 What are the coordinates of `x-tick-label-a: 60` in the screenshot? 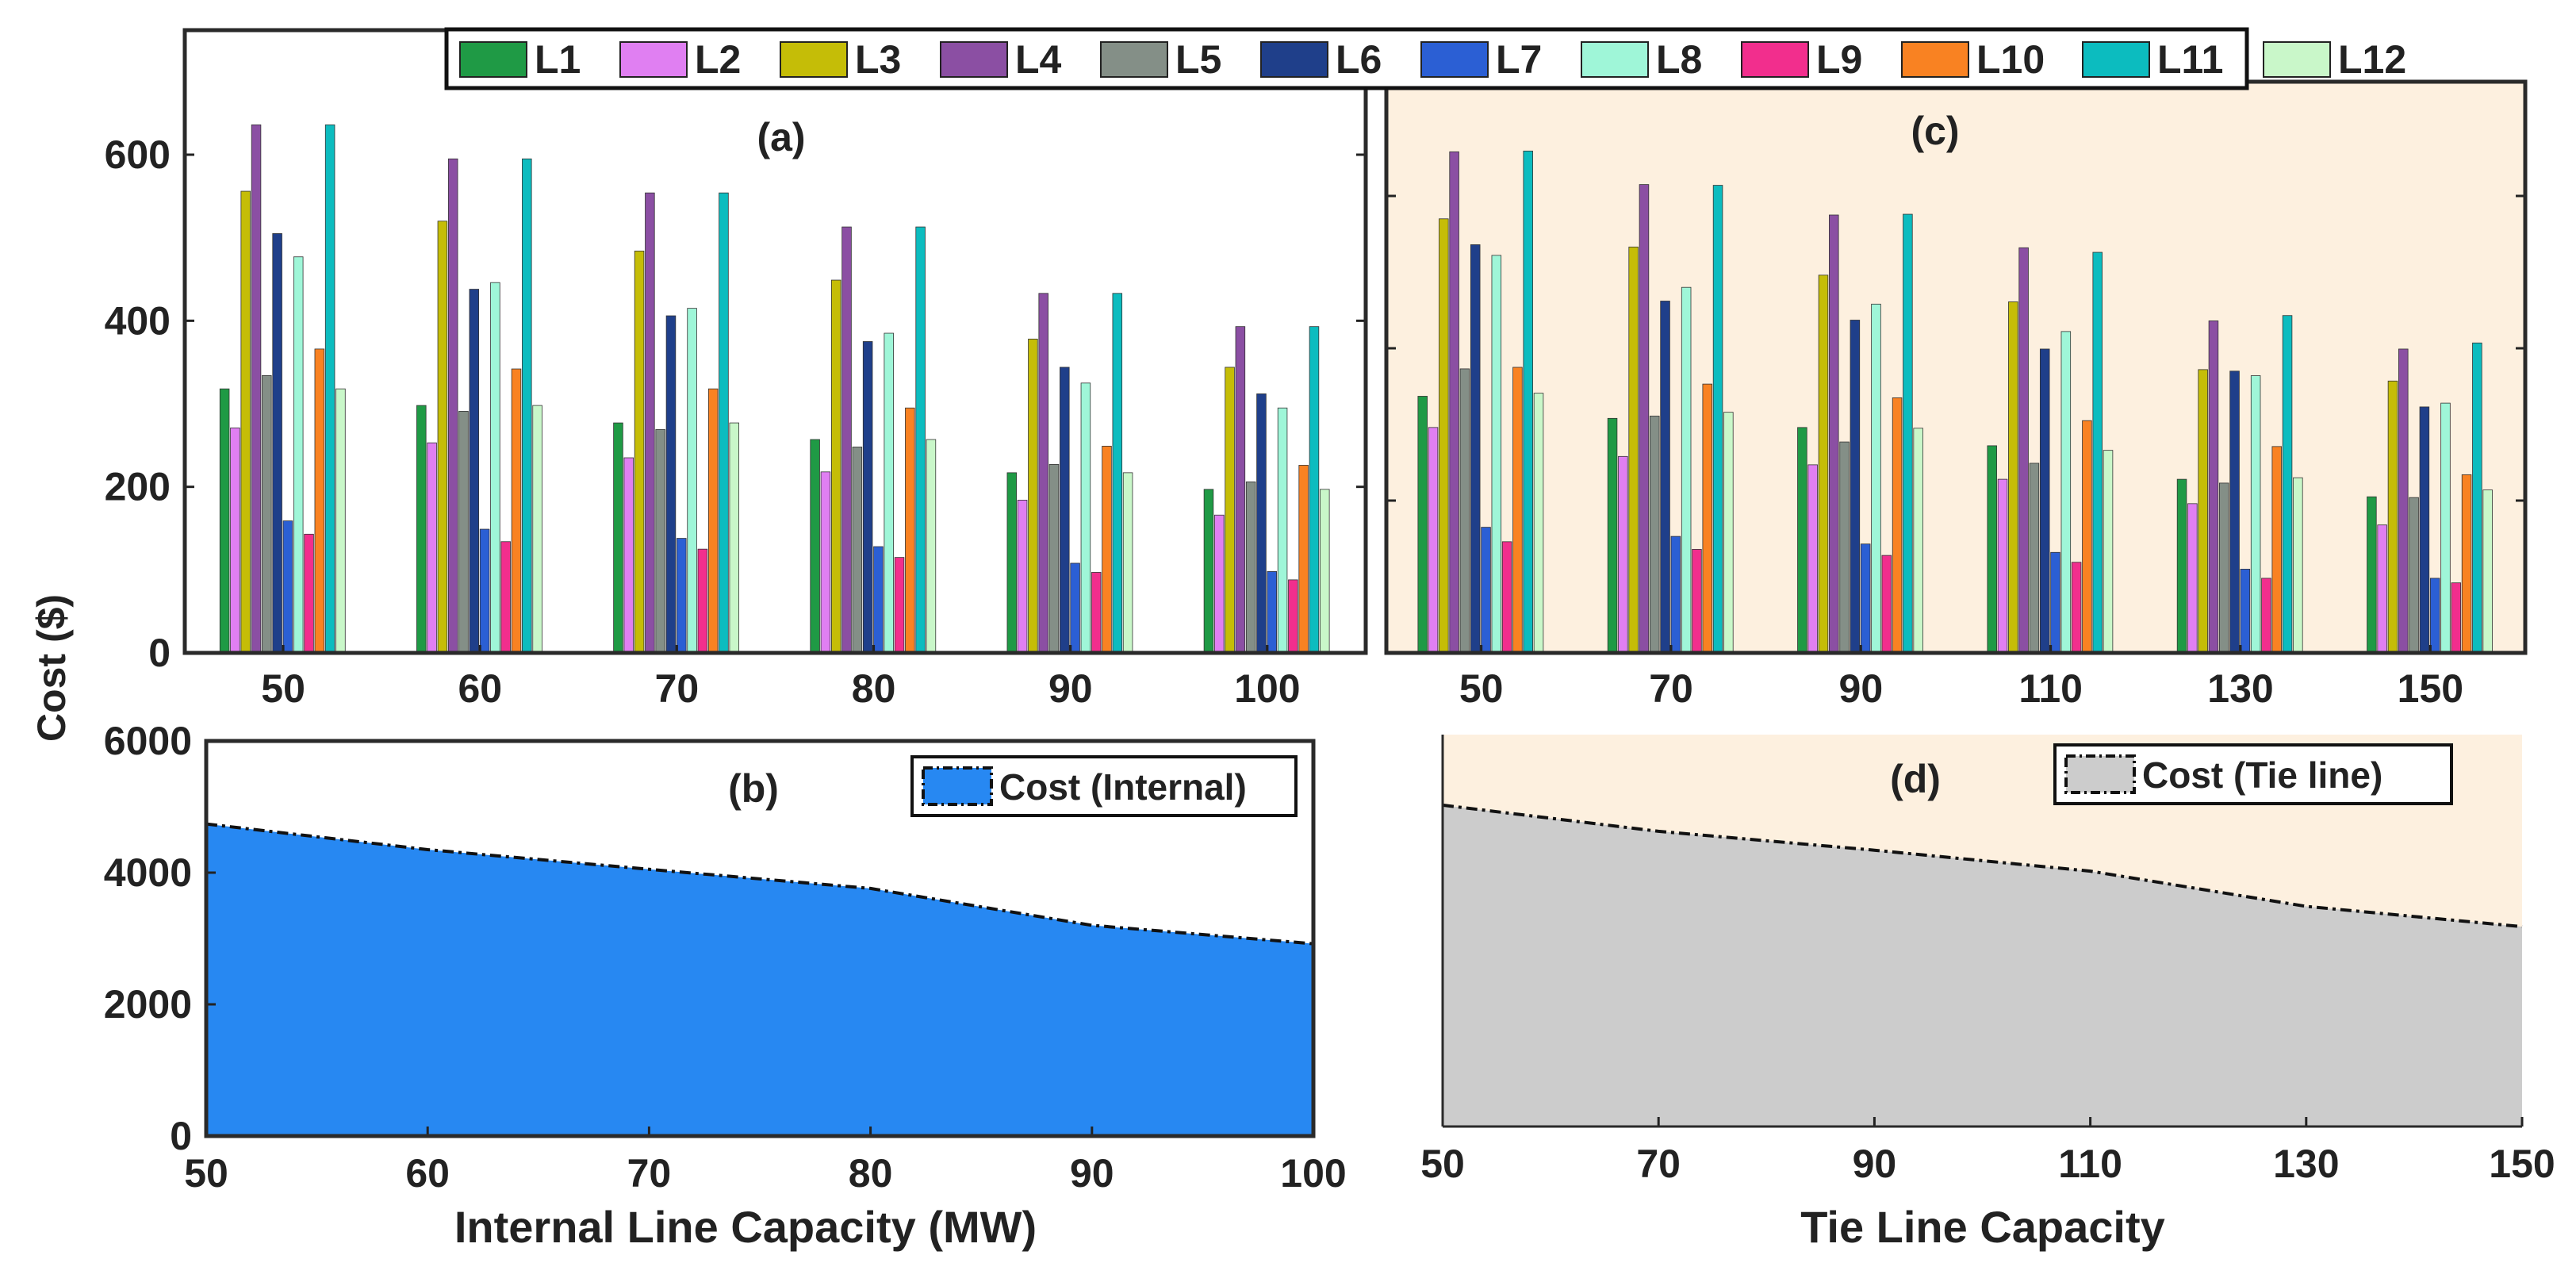 It's located at (480, 689).